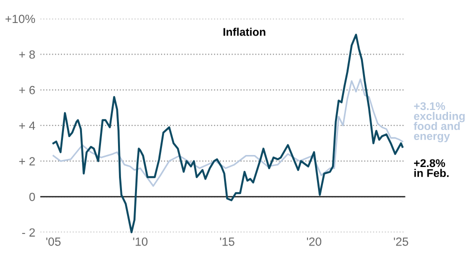 This screenshot has height=267, width=474. I want to click on x-tick-label: '15, so click(227, 242).